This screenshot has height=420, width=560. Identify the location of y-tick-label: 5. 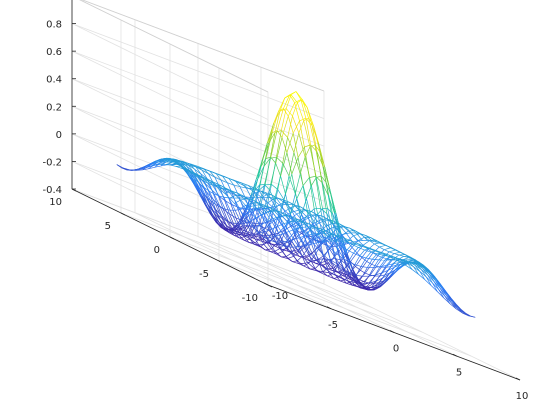
(108, 226).